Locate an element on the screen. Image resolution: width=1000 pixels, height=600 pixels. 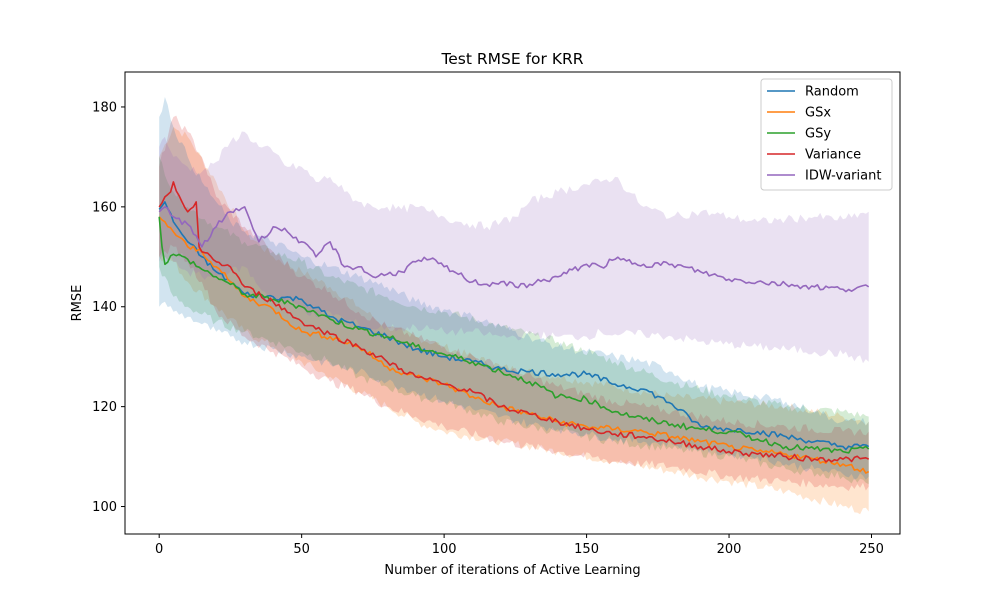
y-axis-label: RMSE is located at coordinates (77, 303).